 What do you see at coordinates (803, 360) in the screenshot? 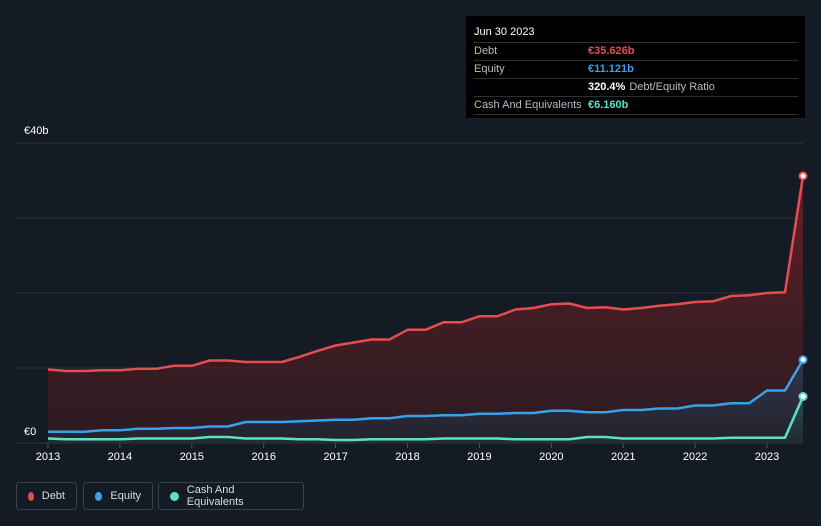
I see `equity-end-point` at bounding box center [803, 360].